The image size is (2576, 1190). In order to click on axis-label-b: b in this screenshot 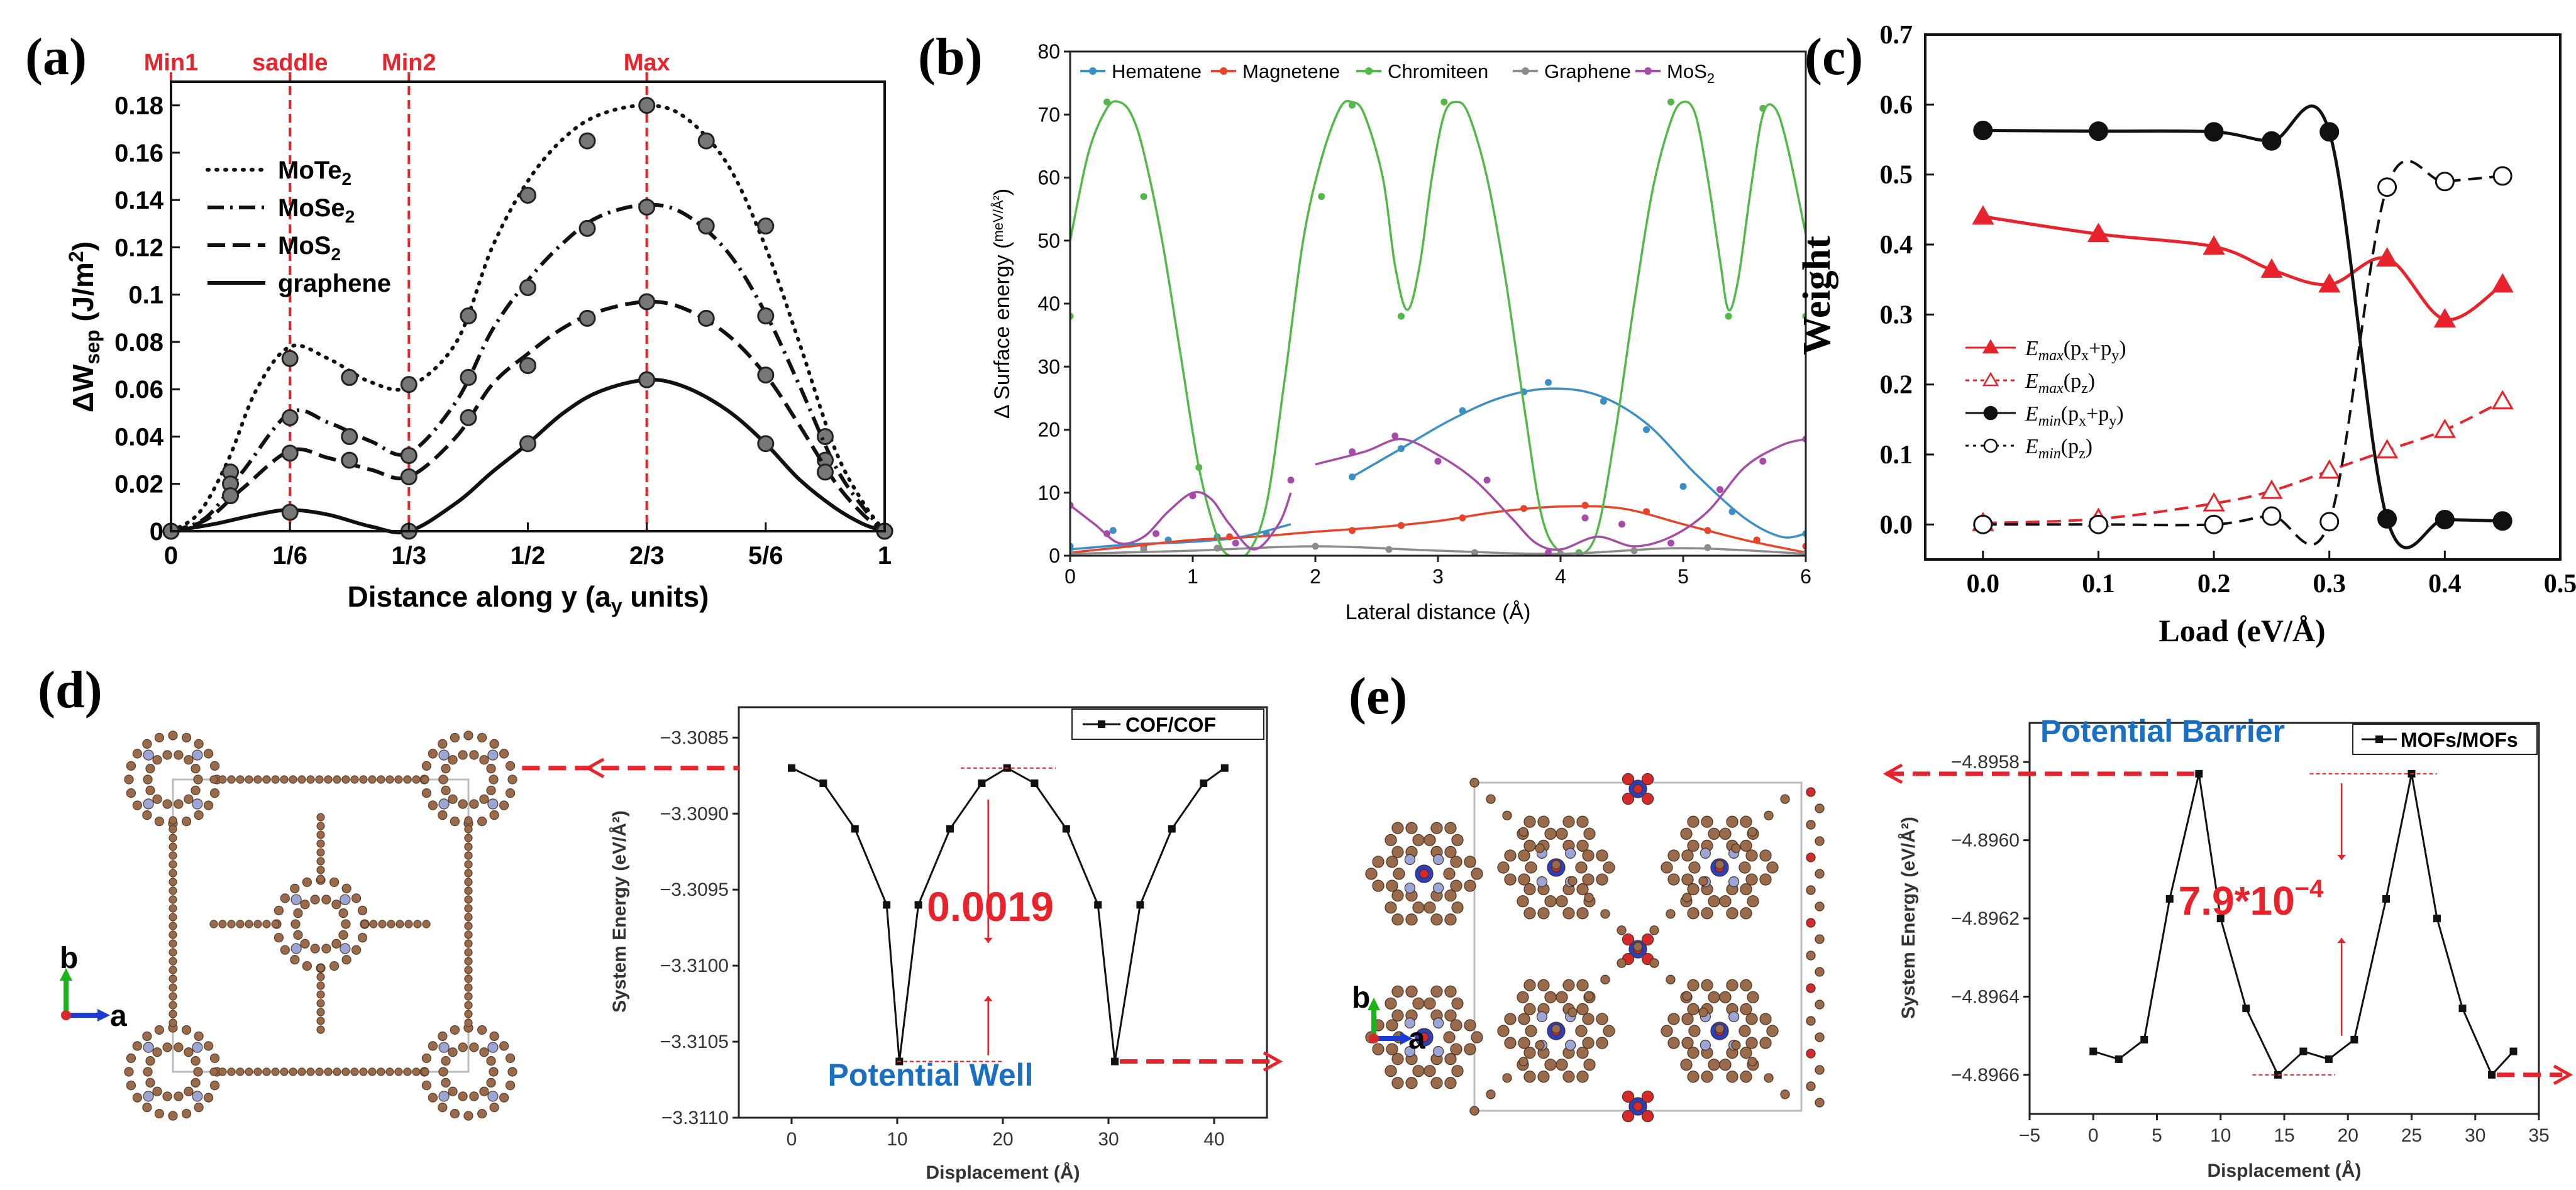, I will do `click(69, 958)`.